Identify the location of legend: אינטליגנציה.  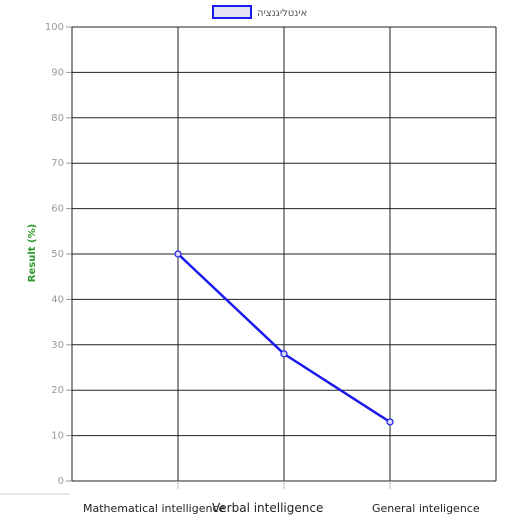
(259, 12).